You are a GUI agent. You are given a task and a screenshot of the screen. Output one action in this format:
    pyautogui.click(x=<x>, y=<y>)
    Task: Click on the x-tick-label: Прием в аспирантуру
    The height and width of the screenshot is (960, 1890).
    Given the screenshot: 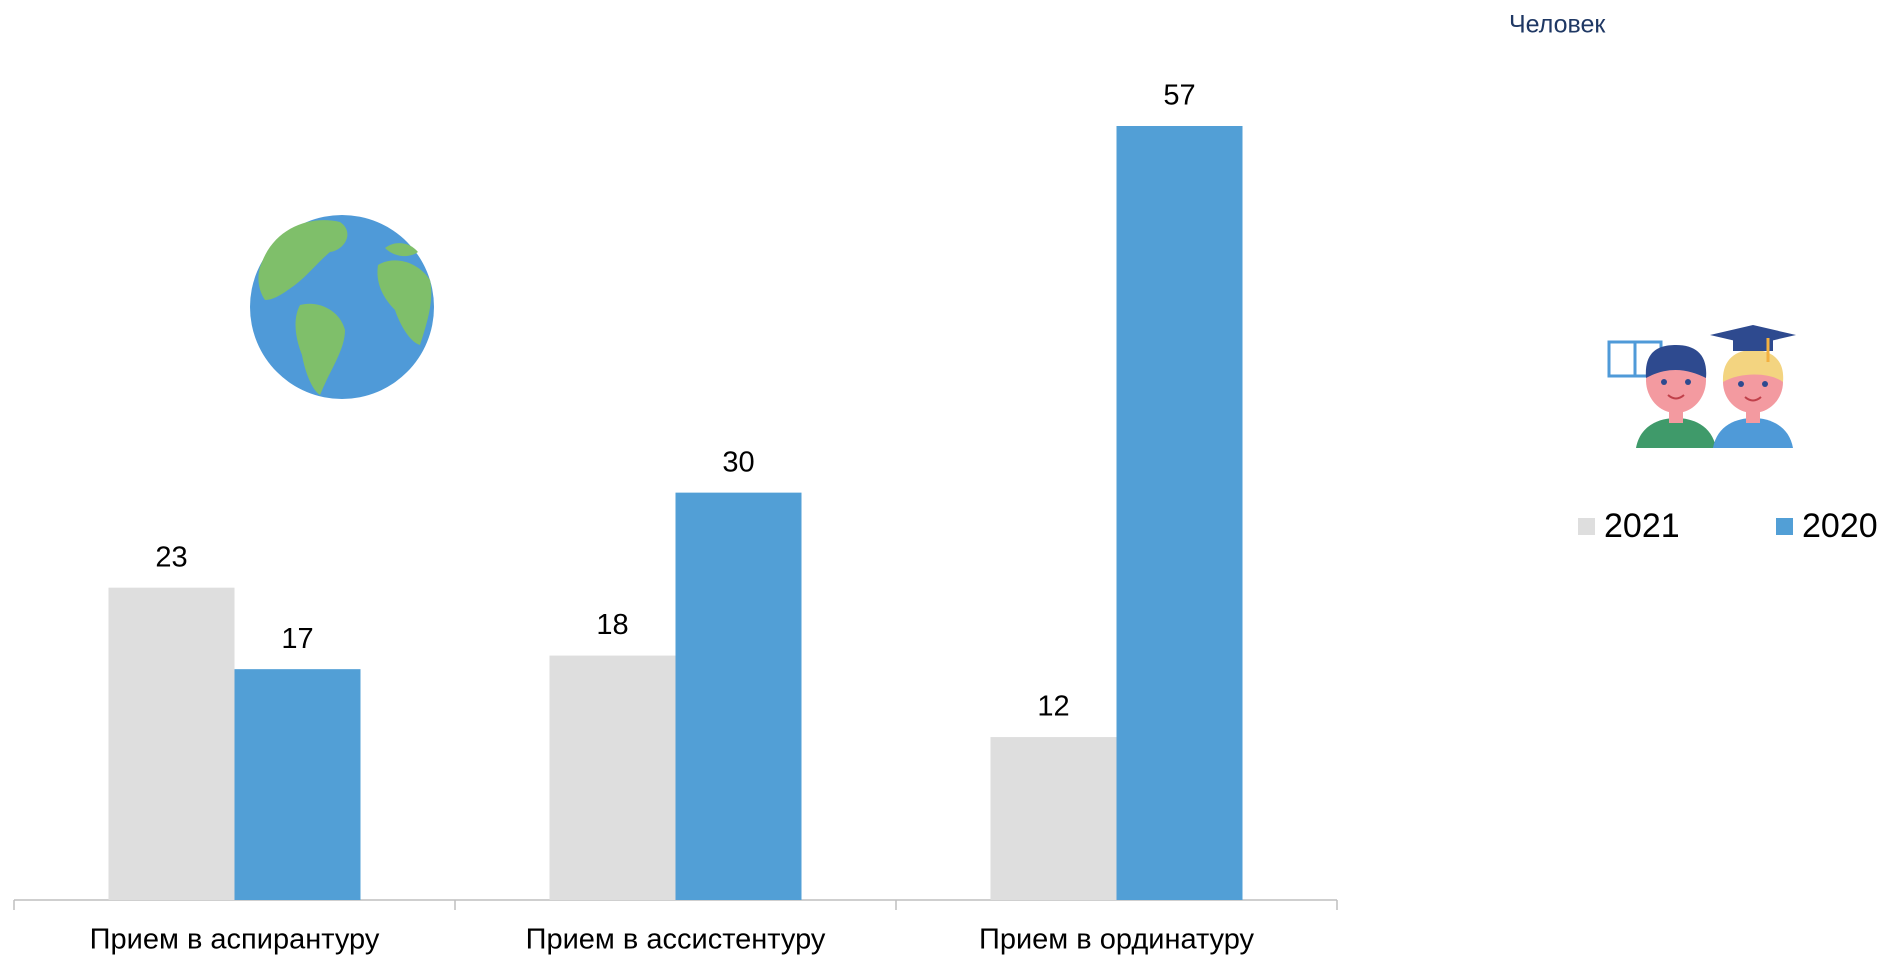 What is the action you would take?
    pyautogui.click(x=235, y=940)
    